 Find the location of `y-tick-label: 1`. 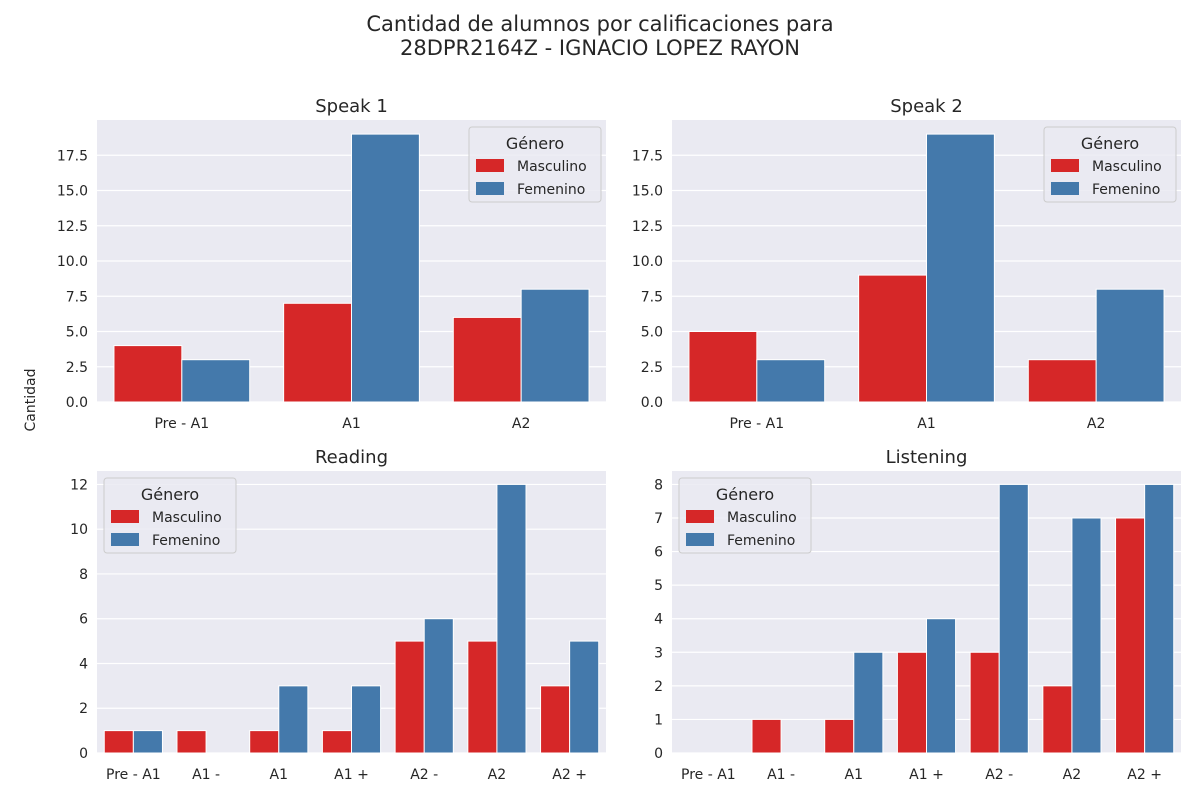

y-tick-label: 1 is located at coordinates (658, 720).